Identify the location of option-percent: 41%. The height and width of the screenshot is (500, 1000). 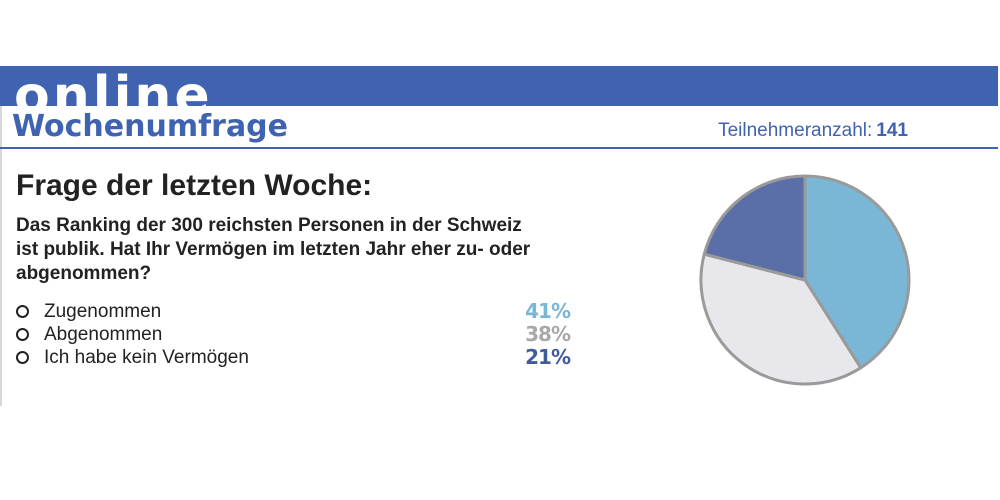
(548, 311).